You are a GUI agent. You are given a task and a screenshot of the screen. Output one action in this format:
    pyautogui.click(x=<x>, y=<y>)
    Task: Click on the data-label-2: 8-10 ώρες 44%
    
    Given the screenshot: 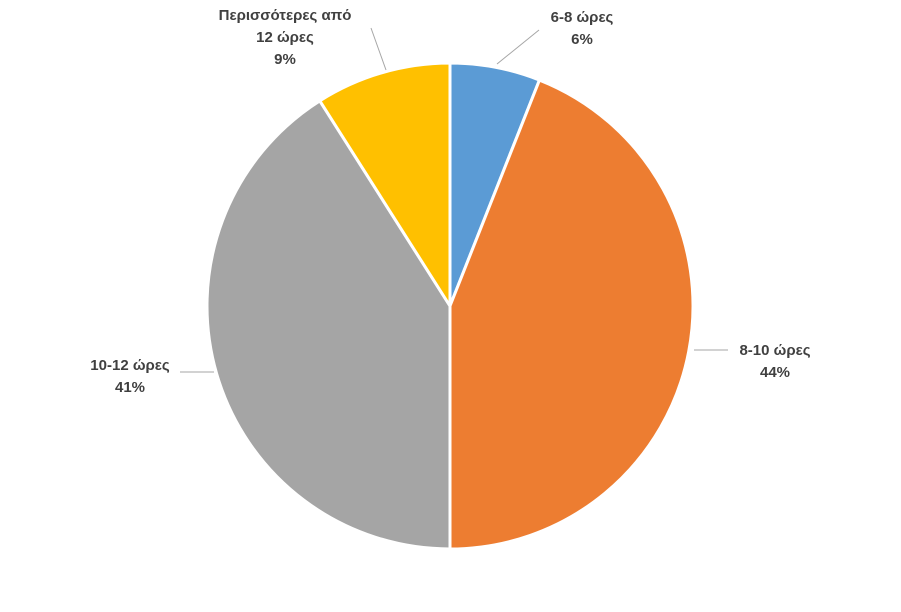 What is the action you would take?
    pyautogui.click(x=774, y=361)
    